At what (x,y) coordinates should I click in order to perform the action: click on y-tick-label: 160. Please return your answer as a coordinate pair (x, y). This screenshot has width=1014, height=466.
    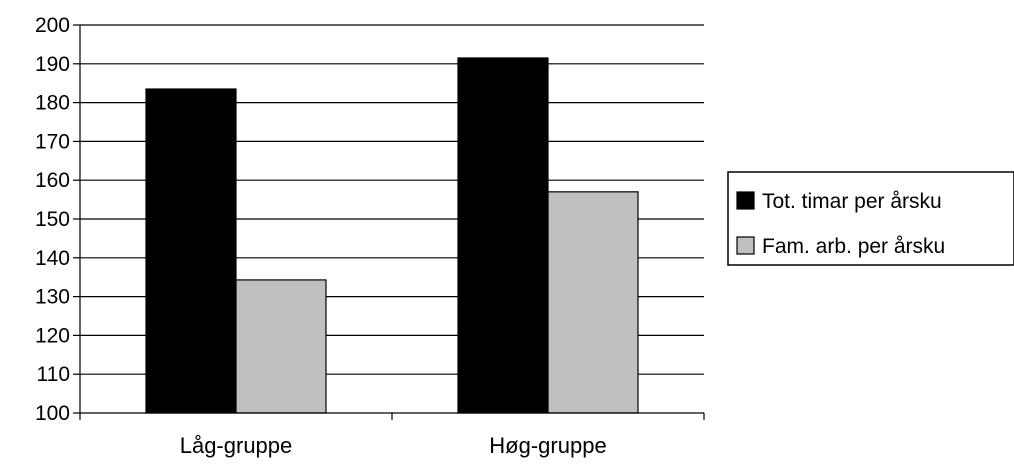
    Looking at the image, I should click on (52, 180).